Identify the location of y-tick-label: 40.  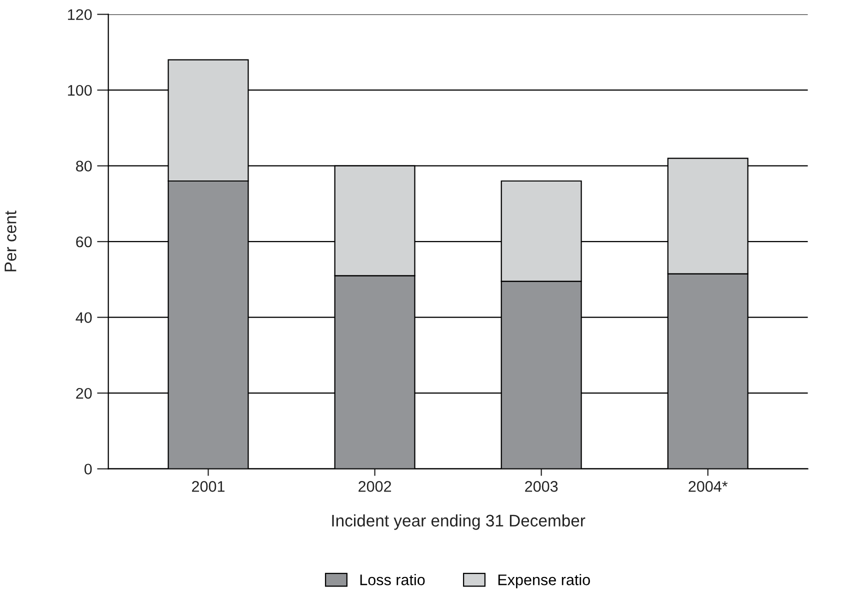
(84, 318).